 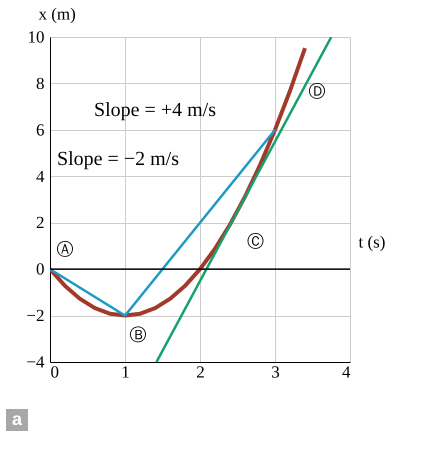 What do you see at coordinates (65, 250) in the screenshot?
I see `annotation: Ⓐ` at bounding box center [65, 250].